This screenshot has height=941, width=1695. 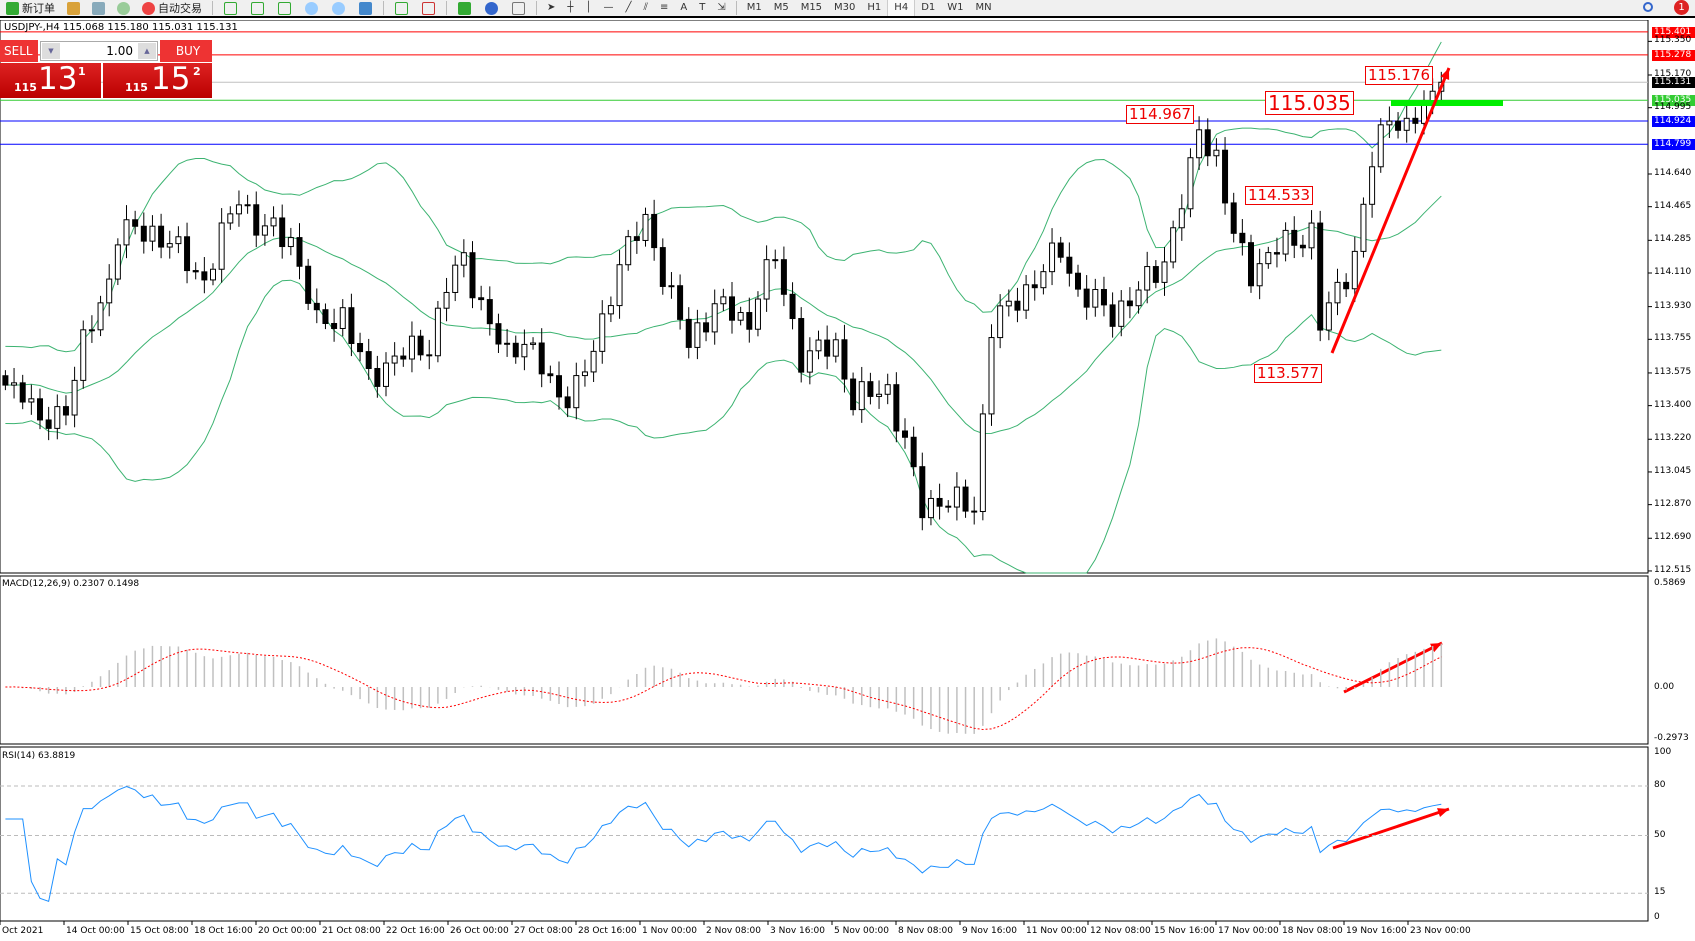 I want to click on time-axis-label: 2 Nov 08:00, so click(x=733, y=931).